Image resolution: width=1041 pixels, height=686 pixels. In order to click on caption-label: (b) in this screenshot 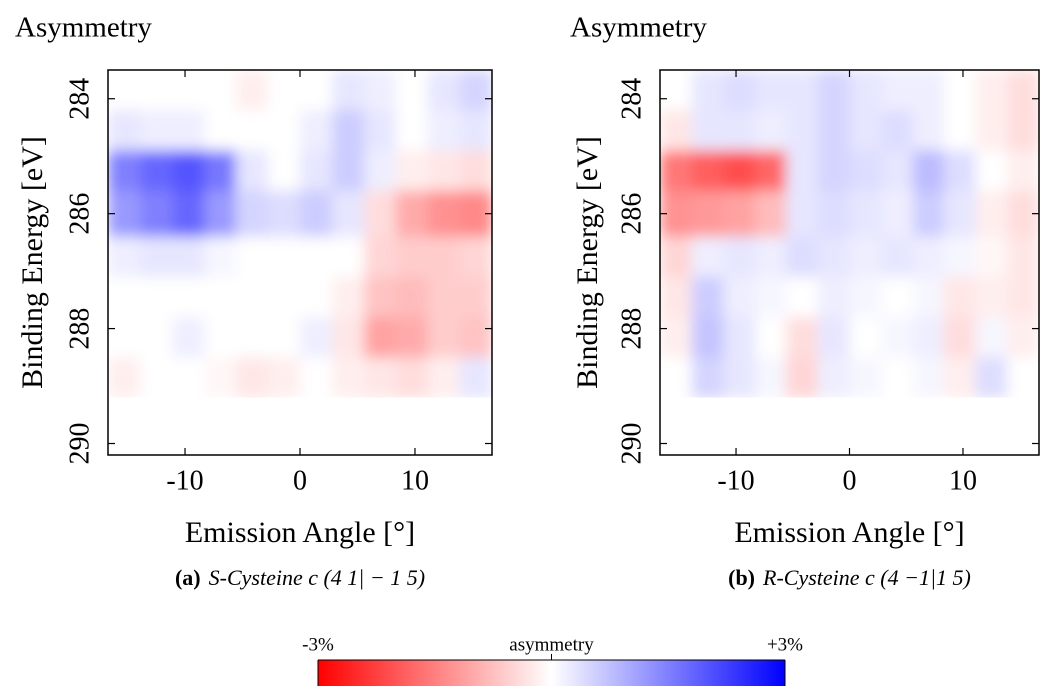, I will do `click(741, 577)`.